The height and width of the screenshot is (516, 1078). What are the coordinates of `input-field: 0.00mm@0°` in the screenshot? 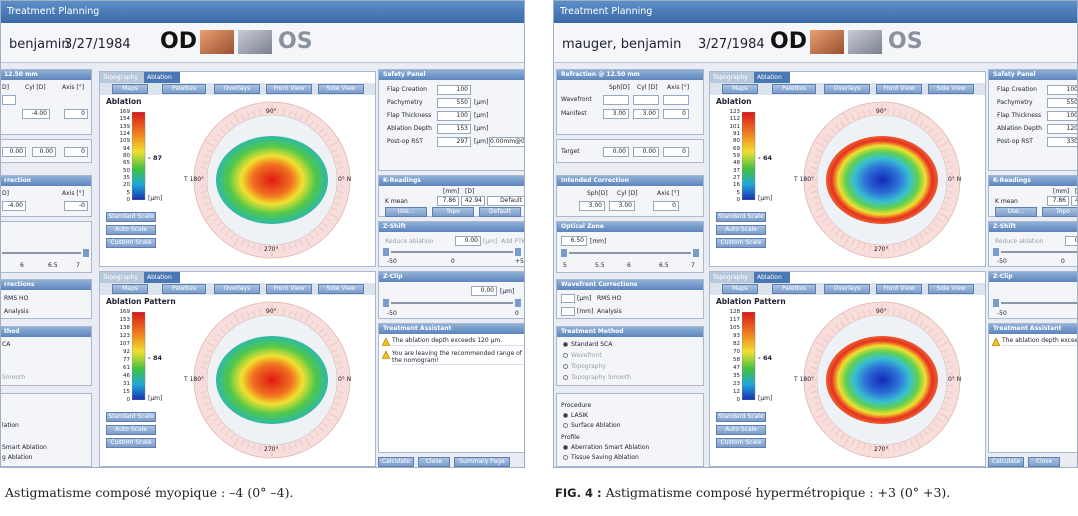 It's located at (507, 142).